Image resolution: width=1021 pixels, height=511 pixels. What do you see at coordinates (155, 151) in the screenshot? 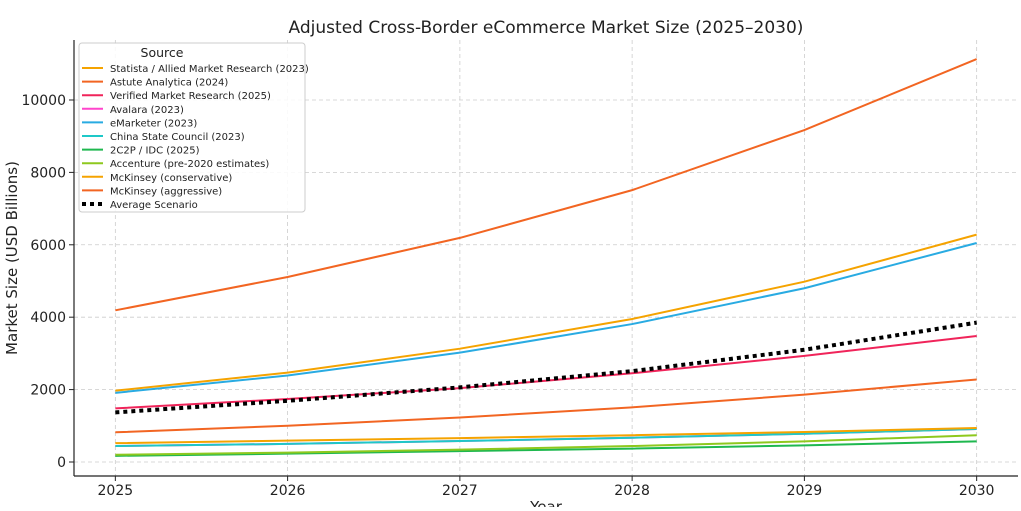
I see `legend-entry: 2C2P / IDC (2025)` at bounding box center [155, 151].